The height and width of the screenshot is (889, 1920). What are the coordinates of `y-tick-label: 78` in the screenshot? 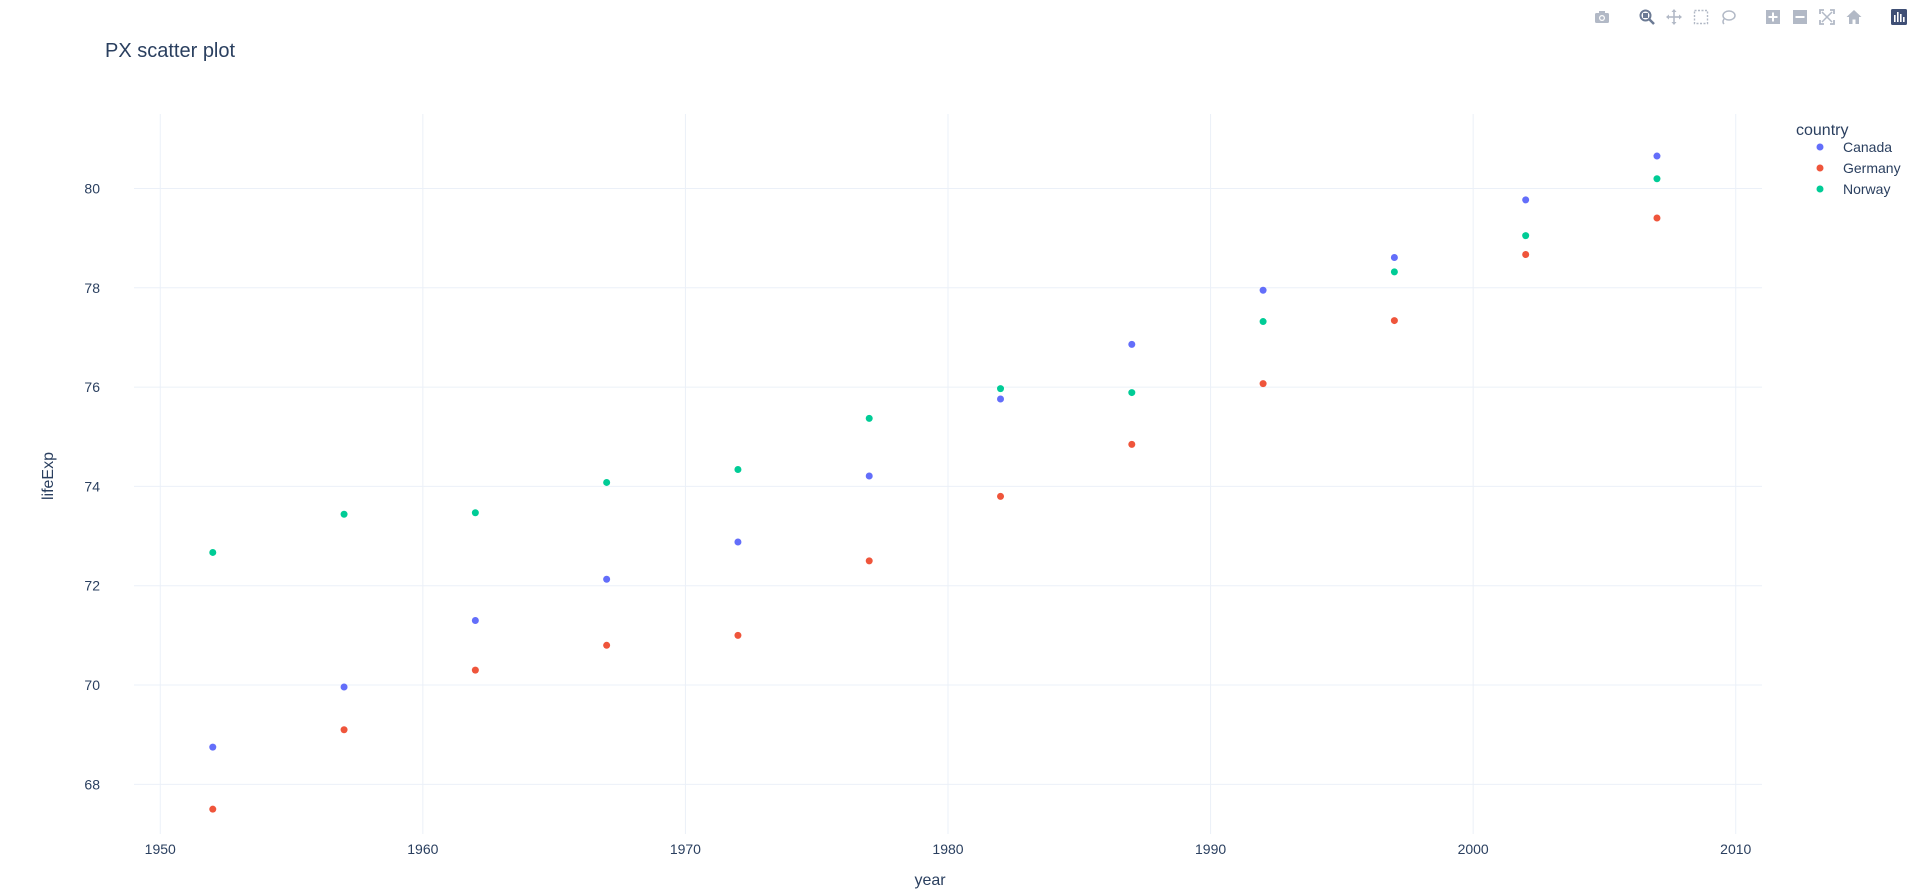 It's located at (92, 288).